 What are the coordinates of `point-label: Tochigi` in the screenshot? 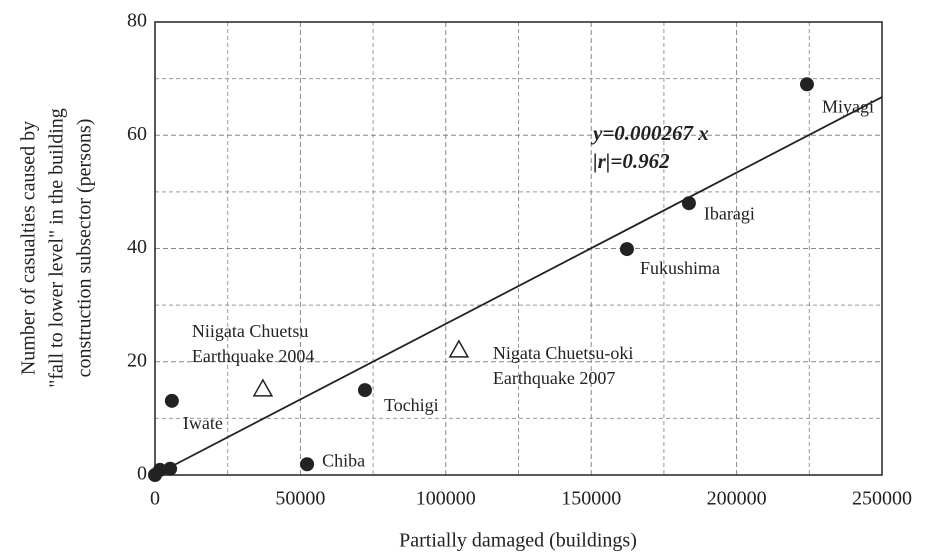 It's located at (411, 405).